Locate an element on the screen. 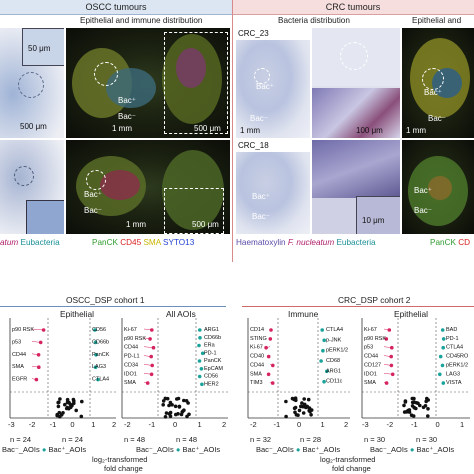 This screenshot has height=474, width=474. gene-label: pERK1/2 is located at coordinates (337, 351).